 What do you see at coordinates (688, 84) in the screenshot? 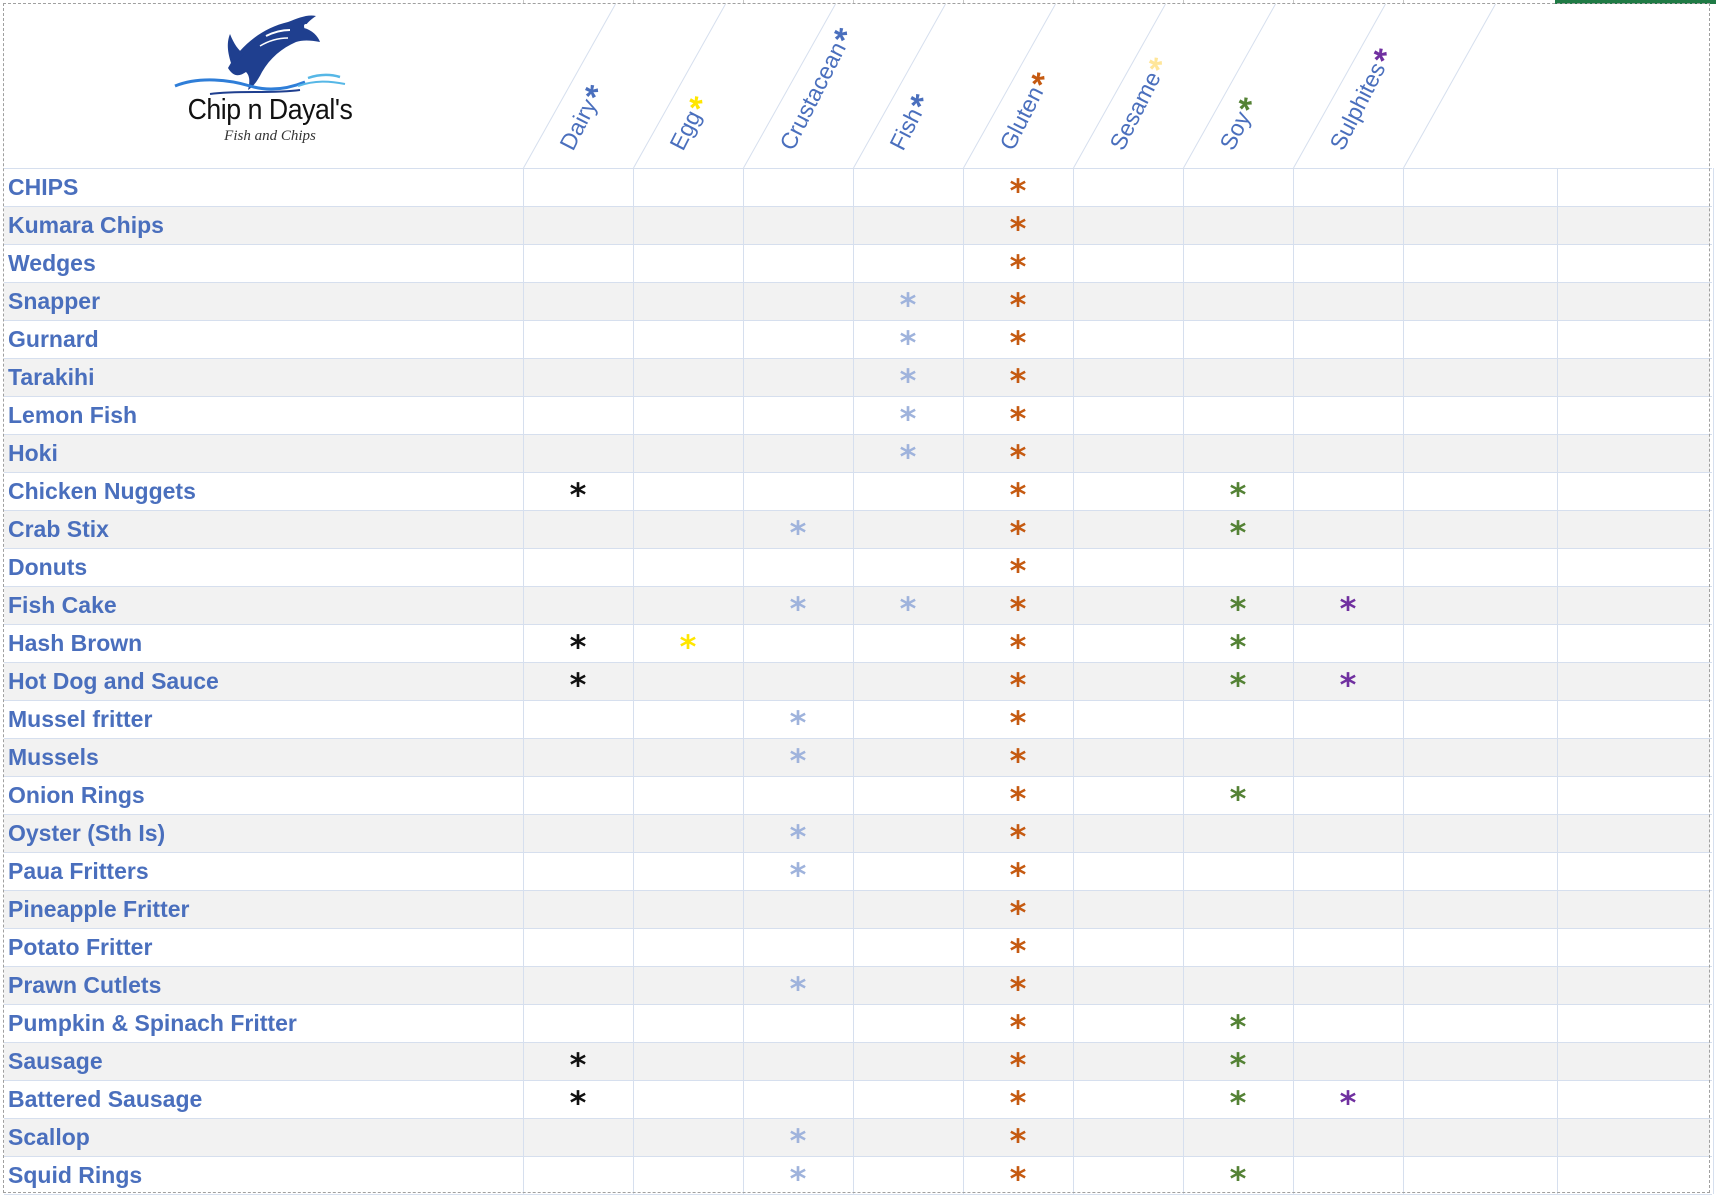
I see `allergen-header: Egg*` at bounding box center [688, 84].